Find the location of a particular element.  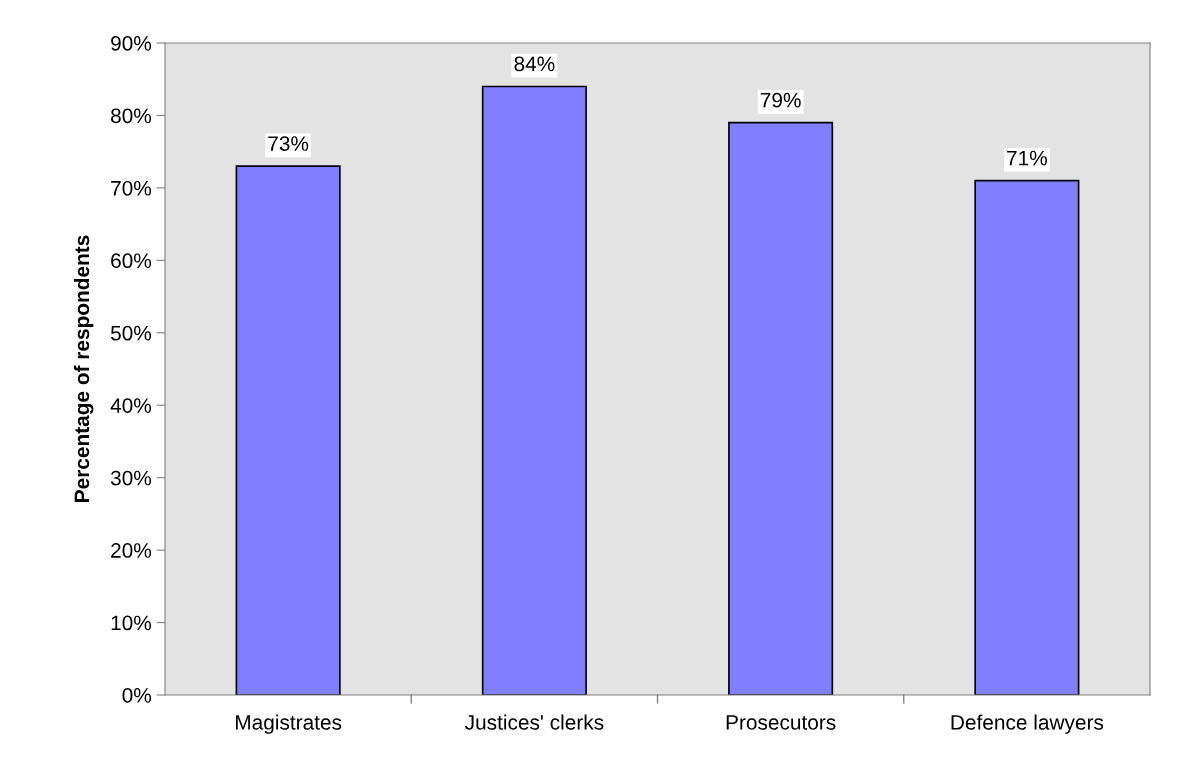

y-tick-label: 70% is located at coordinates (131, 188).